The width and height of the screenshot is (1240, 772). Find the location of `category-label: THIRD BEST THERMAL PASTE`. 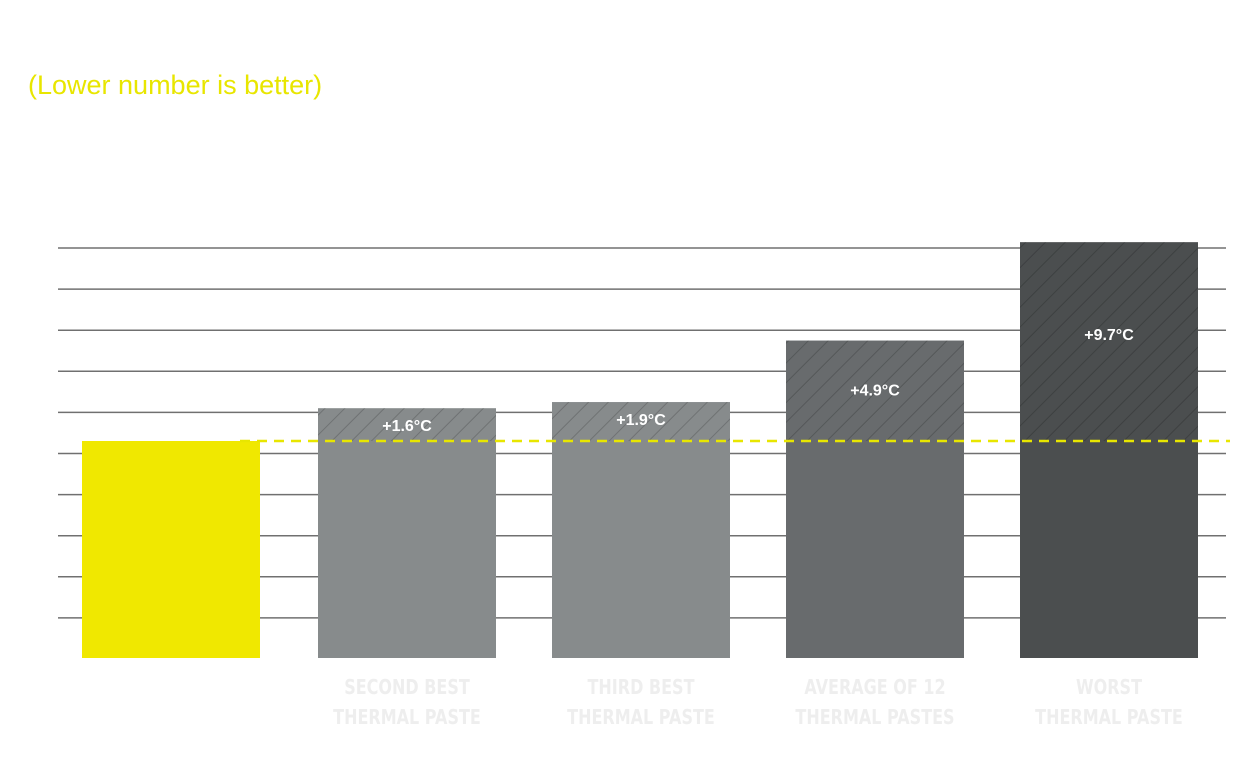

category-label: THIRD BEST THERMAL PASTE is located at coordinates (641, 702).